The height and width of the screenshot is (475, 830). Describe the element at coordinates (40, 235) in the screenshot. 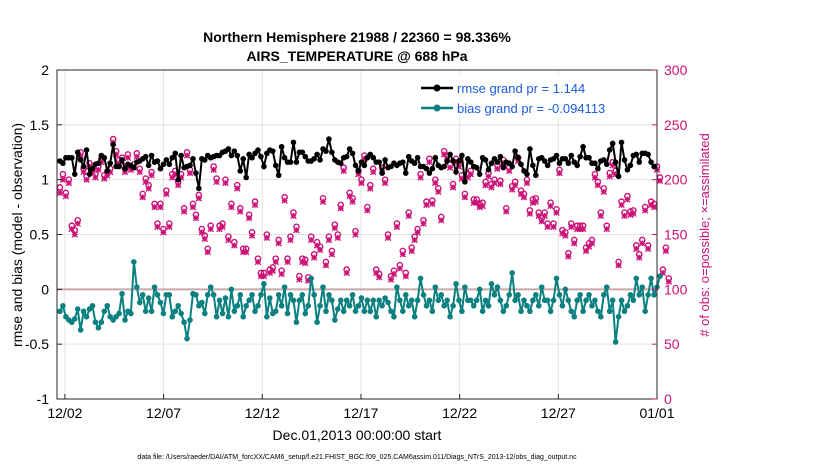

I see `y-tick-label-left: 0.5` at that location.